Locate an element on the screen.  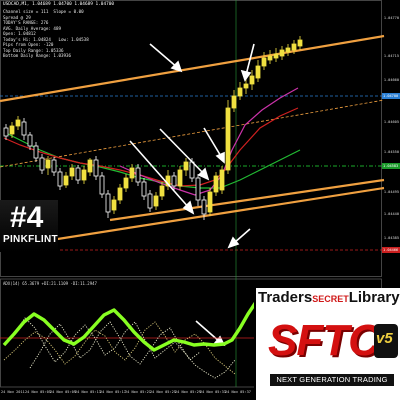
info-line: Bottom Daily Range: 1.03936 is located at coordinates (37, 55).